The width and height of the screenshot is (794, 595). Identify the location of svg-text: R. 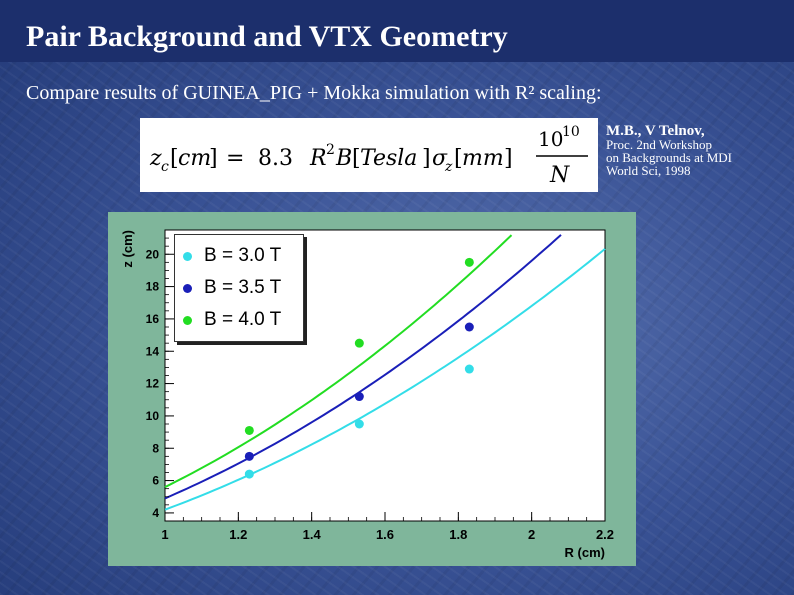
(318, 158).